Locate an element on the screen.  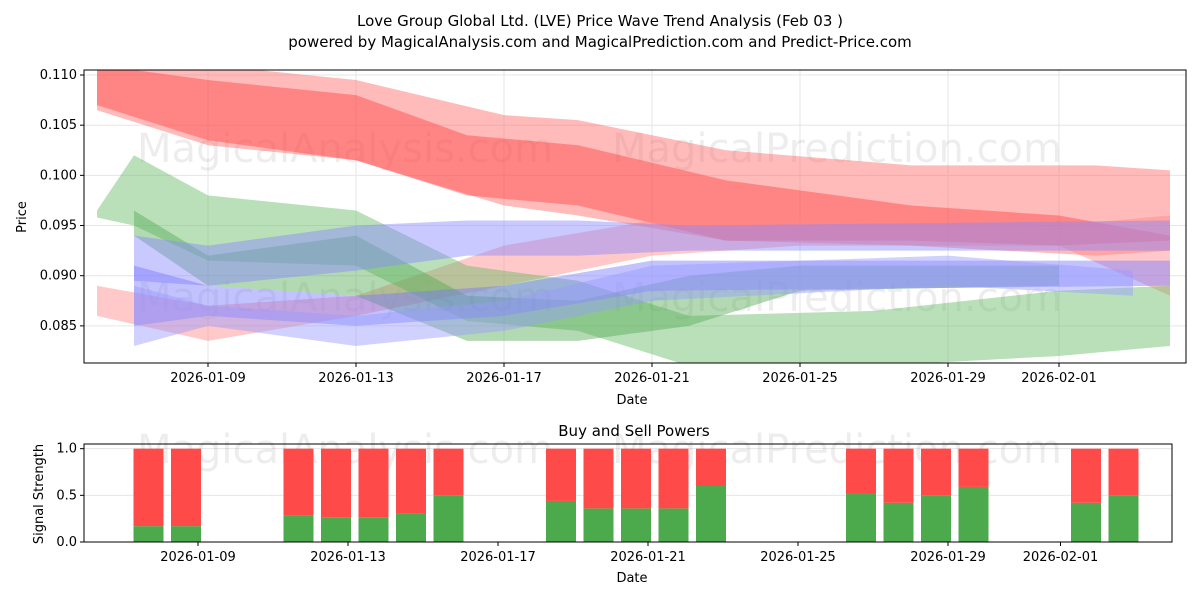
bottom-title: Buy and Sell Powers is located at coordinates (634, 431).